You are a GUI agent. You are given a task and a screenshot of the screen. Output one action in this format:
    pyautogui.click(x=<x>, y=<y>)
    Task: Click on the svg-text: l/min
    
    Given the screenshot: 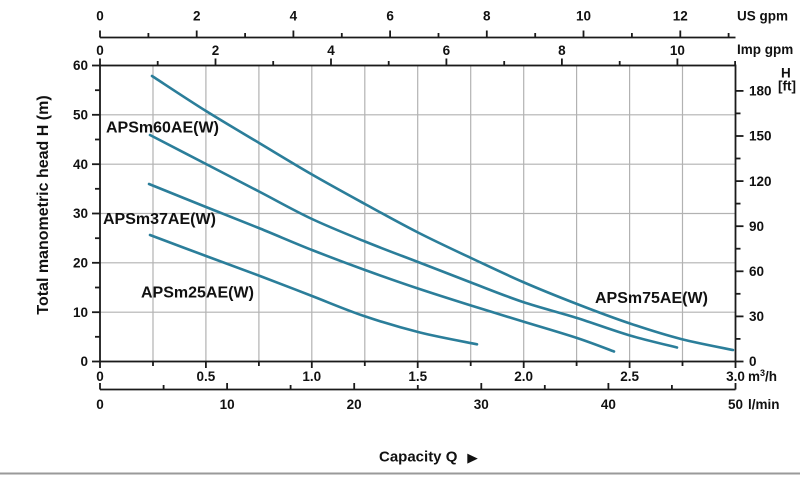 What is the action you would take?
    pyautogui.click(x=764, y=404)
    